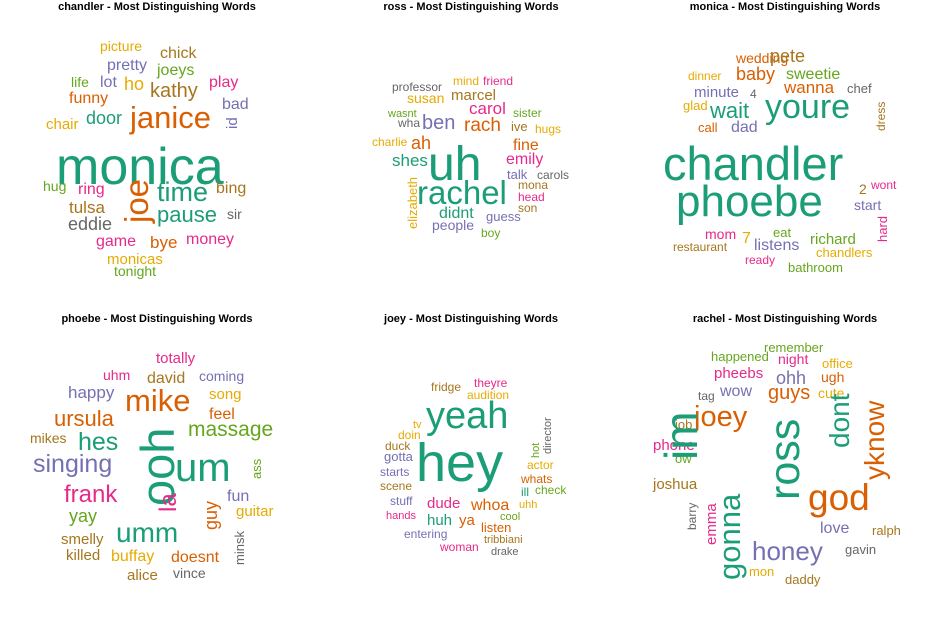  What do you see at coordinates (488, 395) in the screenshot?
I see `word-audition: audition` at bounding box center [488, 395].